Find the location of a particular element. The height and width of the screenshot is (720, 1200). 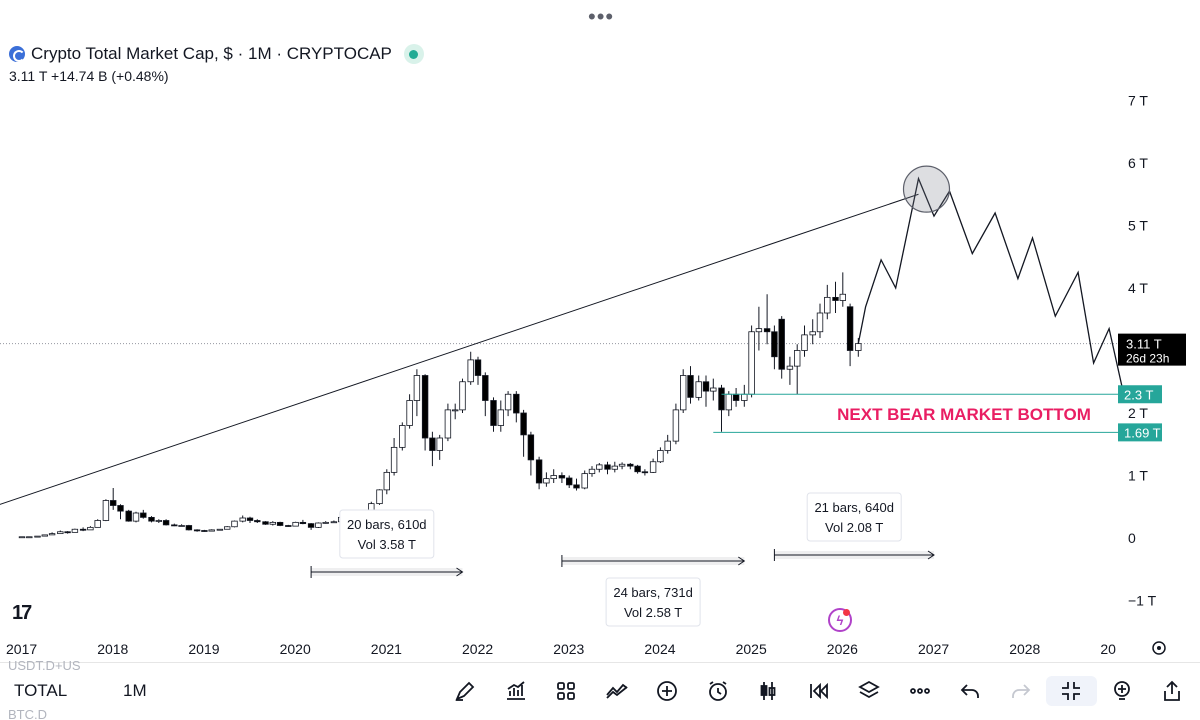

share-icon is located at coordinates (1172, 691).